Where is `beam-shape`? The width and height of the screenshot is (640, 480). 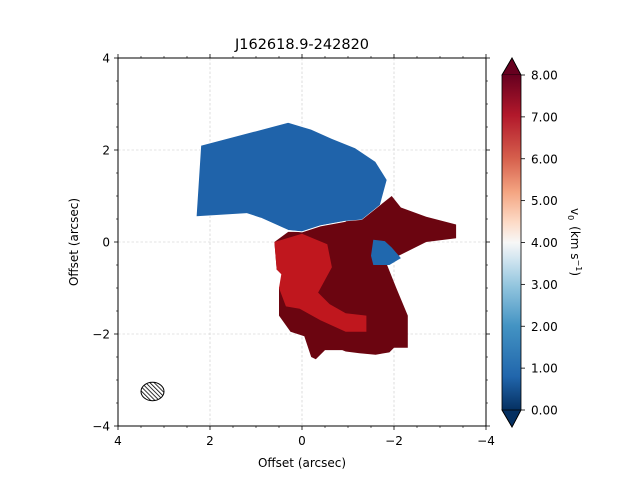 beam-shape is located at coordinates (152, 391).